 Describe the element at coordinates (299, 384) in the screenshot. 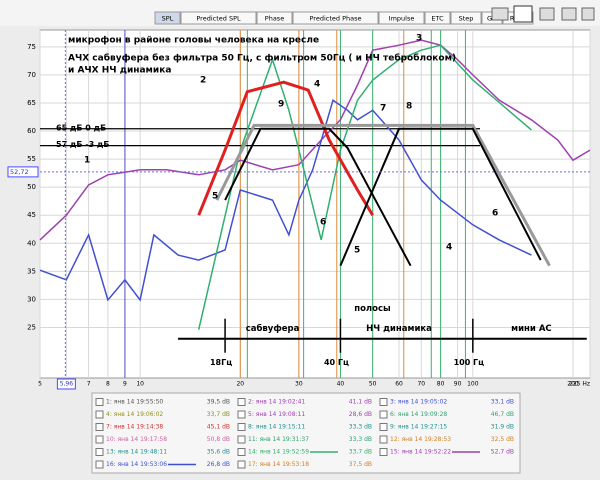

I see `x-tick-label: 30` at that location.